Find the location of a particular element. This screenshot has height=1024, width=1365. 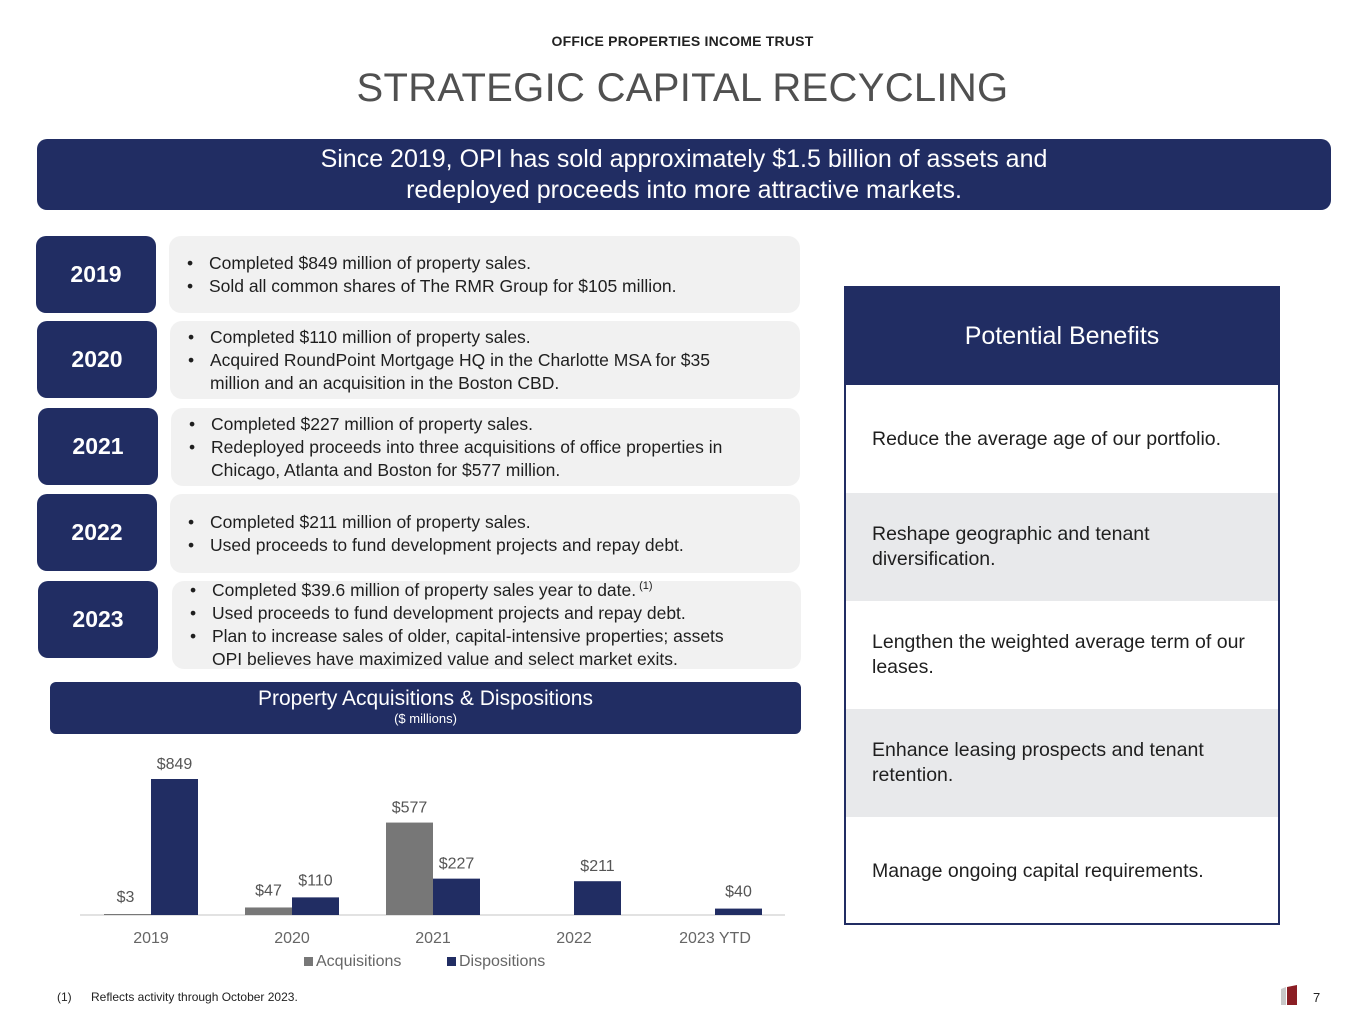

bar-acquisitions-2020 is located at coordinates (268, 911).